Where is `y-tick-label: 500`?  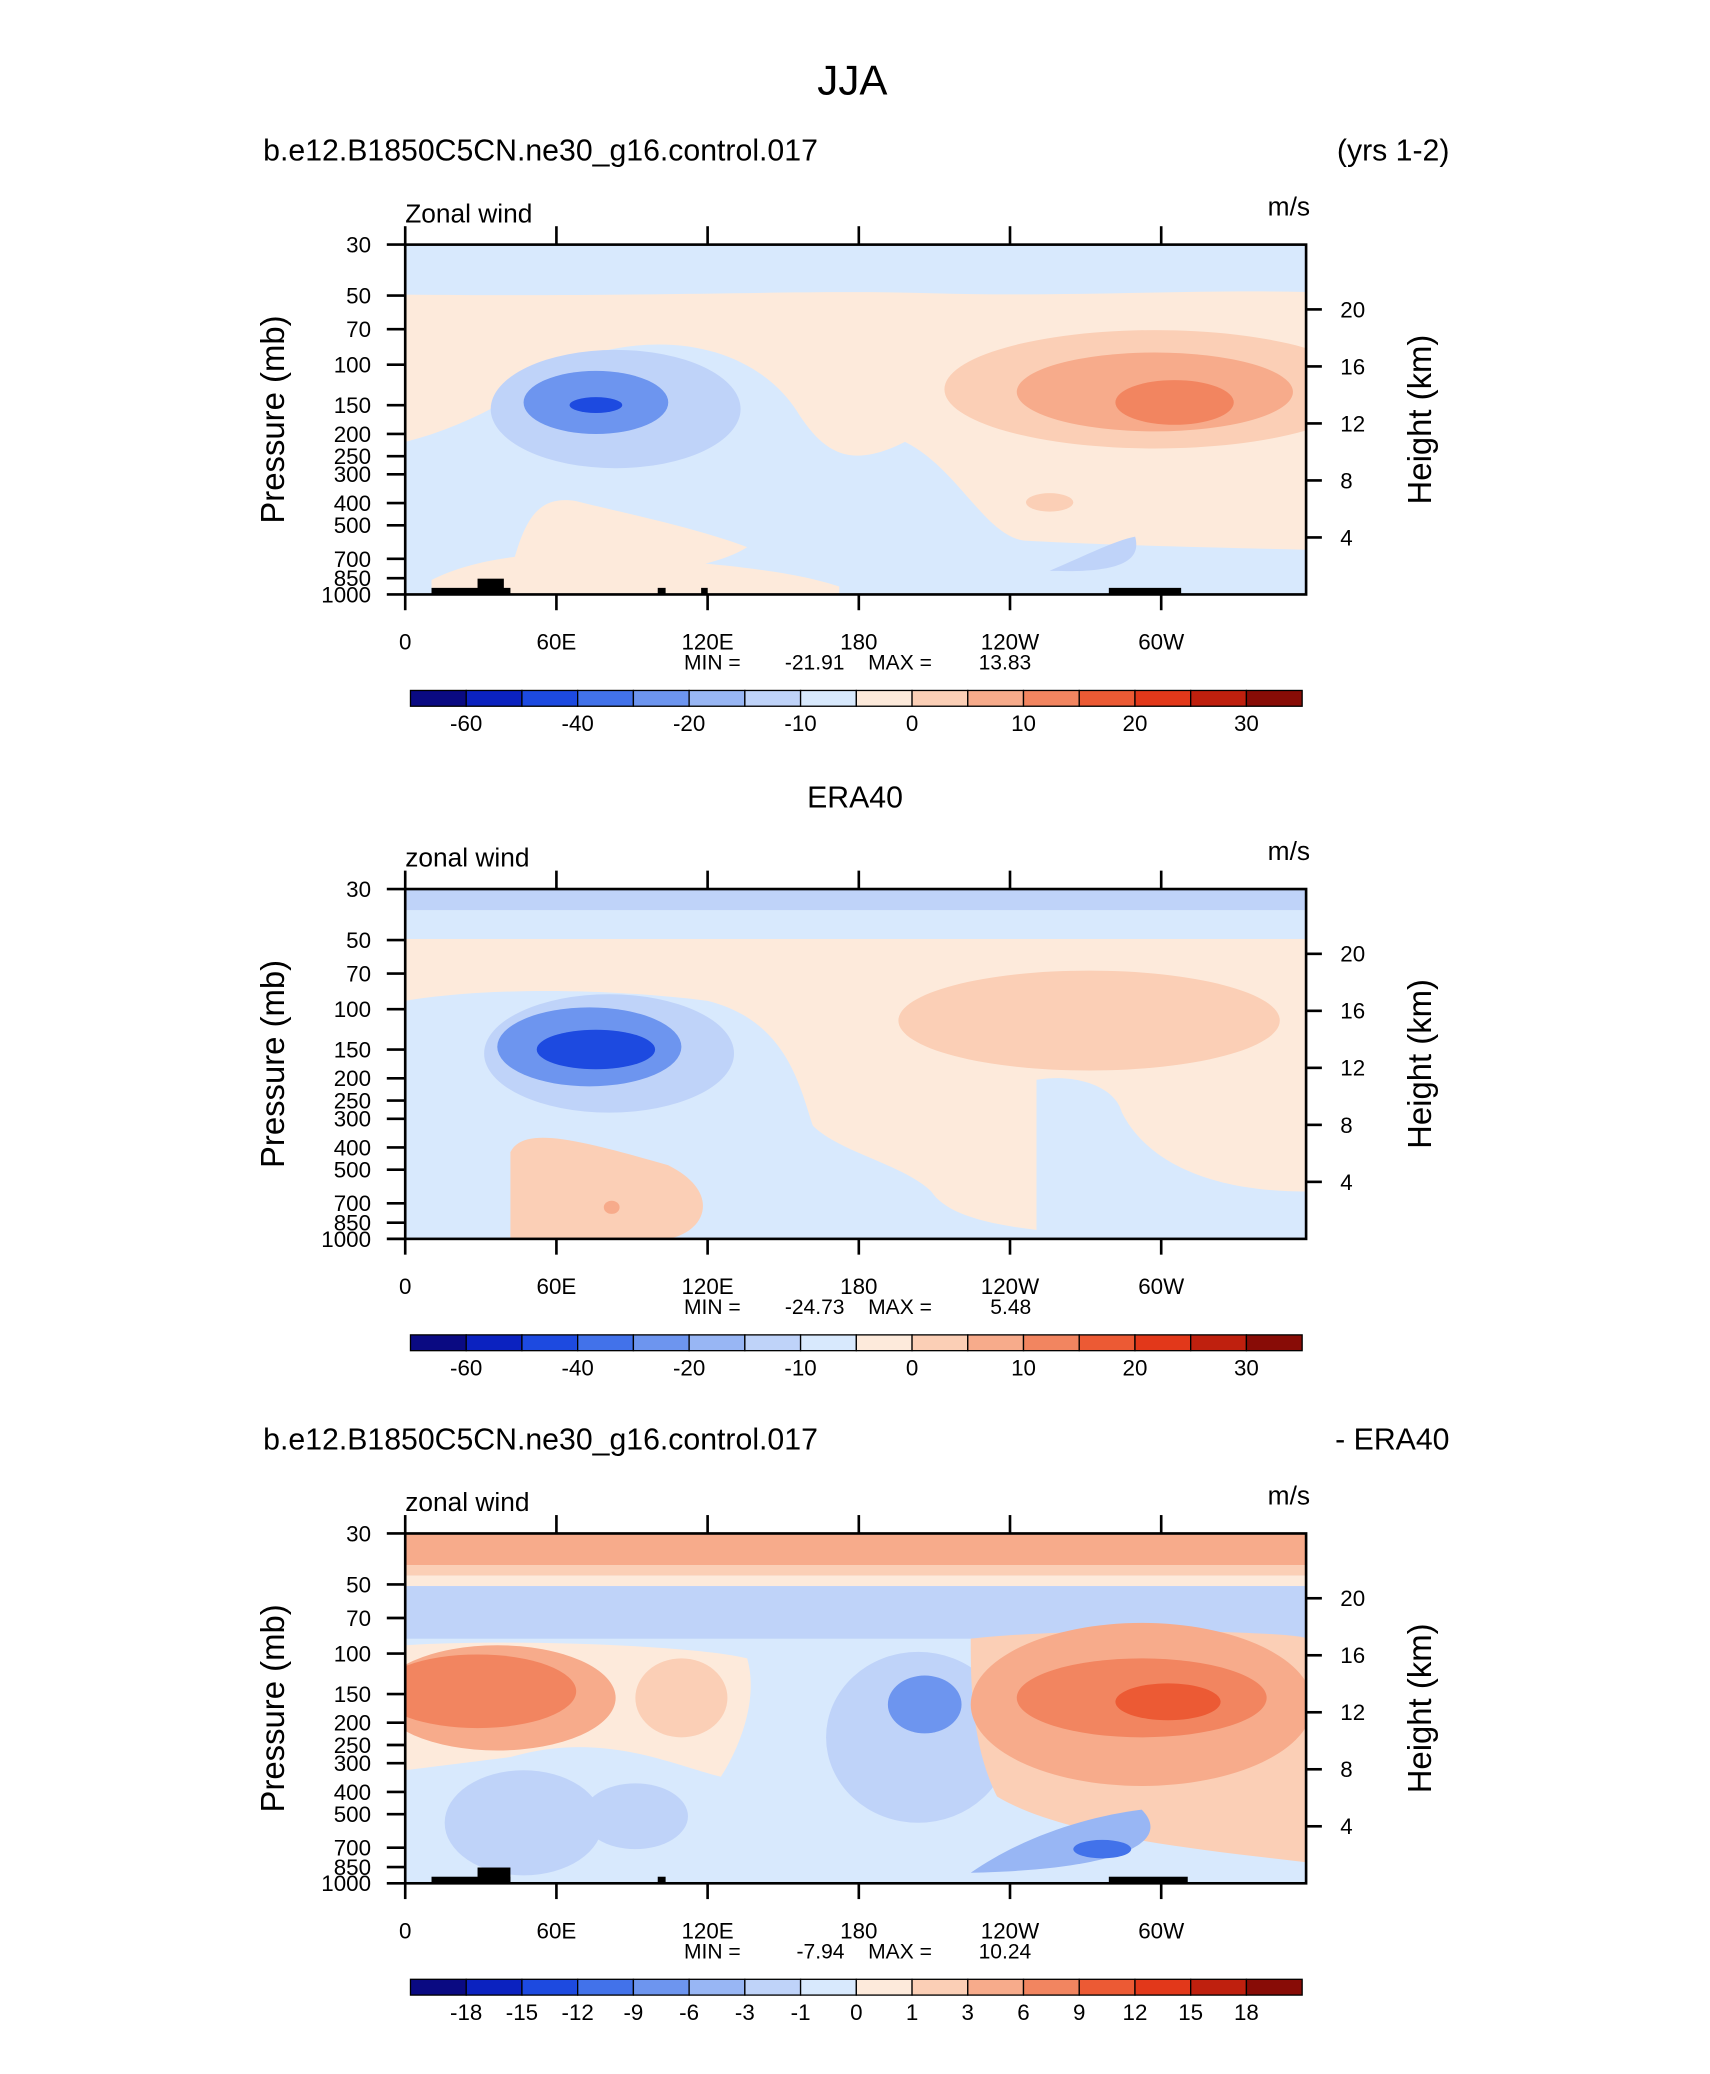
y-tick-label: 500 is located at coordinates (352, 1170).